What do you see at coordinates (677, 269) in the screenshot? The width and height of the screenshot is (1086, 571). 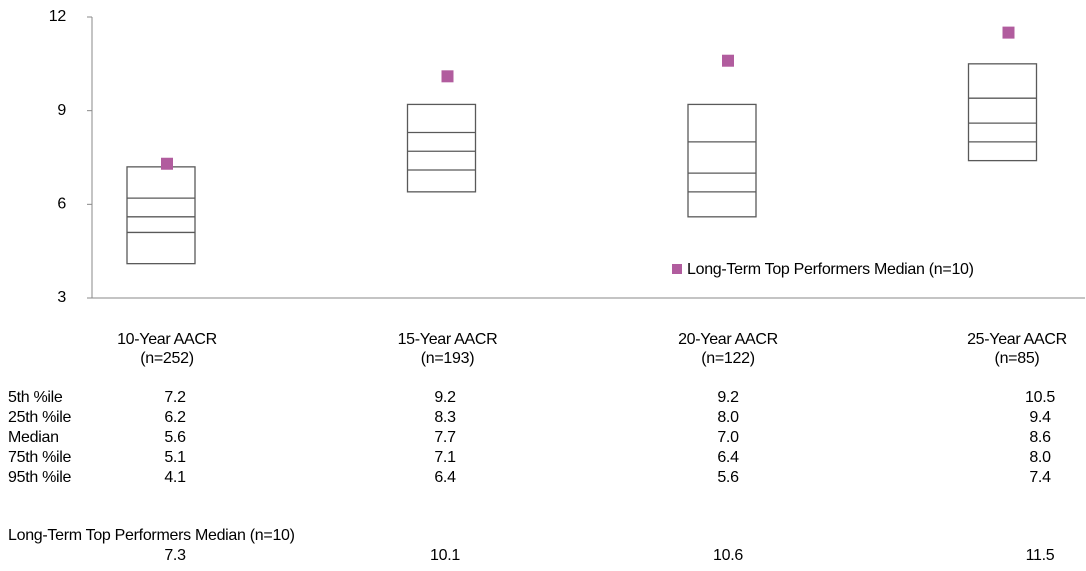 I see `legend-marker` at bounding box center [677, 269].